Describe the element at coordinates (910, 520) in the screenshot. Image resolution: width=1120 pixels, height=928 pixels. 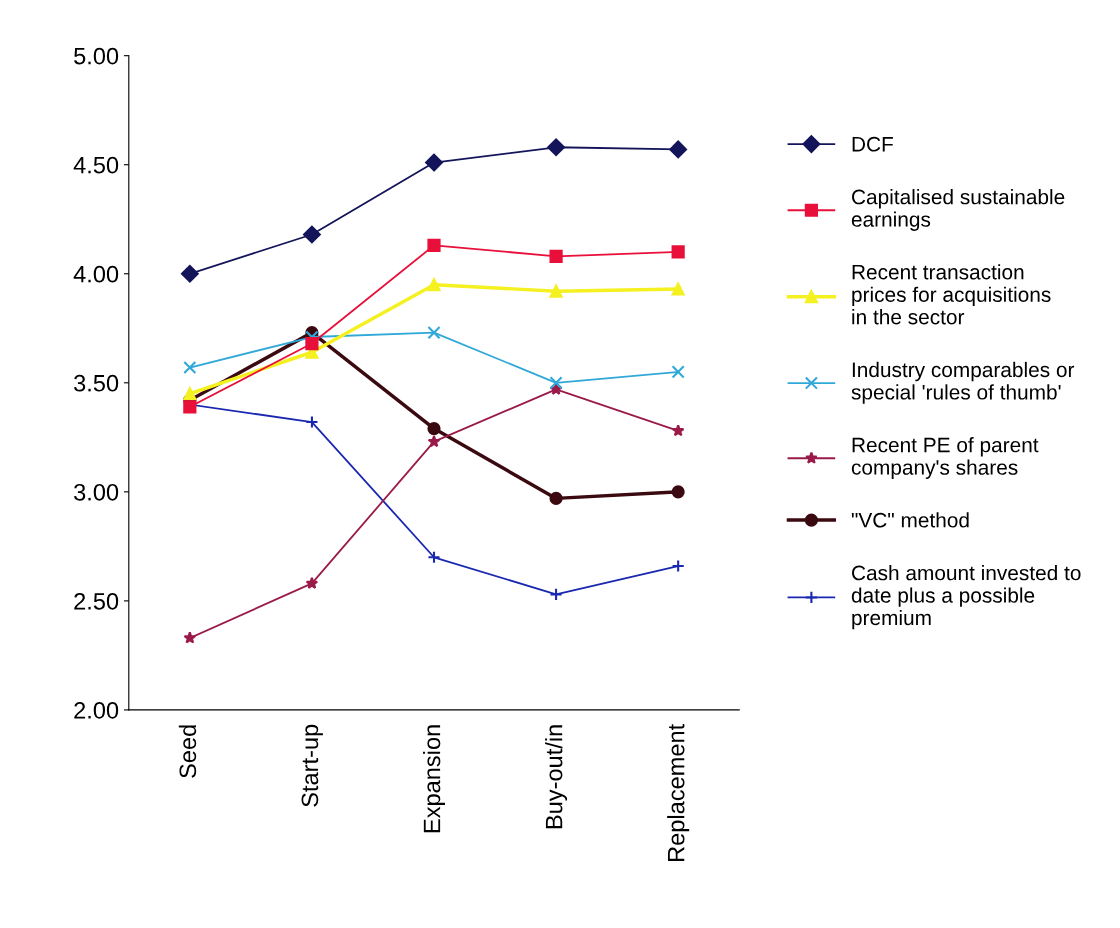
I see `legend-label: "VC" method` at that location.